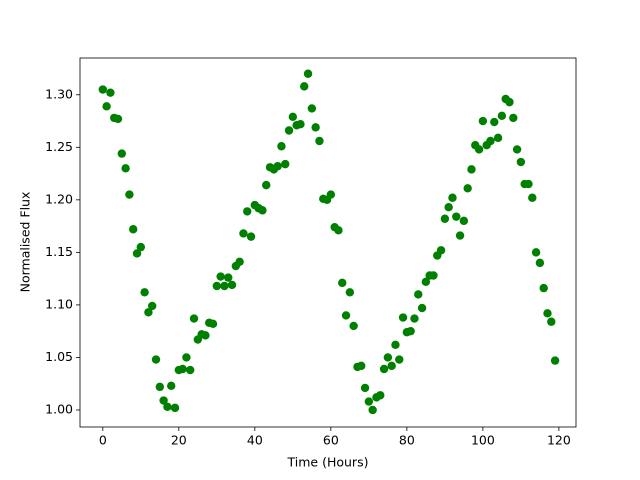 This screenshot has height=480, width=640. Describe the element at coordinates (25, 242) in the screenshot. I see `y-axis-label: Normalised Flux` at that location.